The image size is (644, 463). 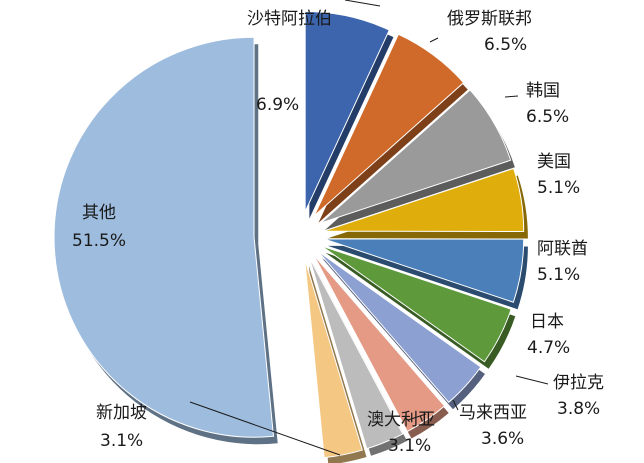 What do you see at coordinates (547, 104) in the screenshot?
I see `slice-label-korea: 韩国 6.5%` at bounding box center [547, 104].